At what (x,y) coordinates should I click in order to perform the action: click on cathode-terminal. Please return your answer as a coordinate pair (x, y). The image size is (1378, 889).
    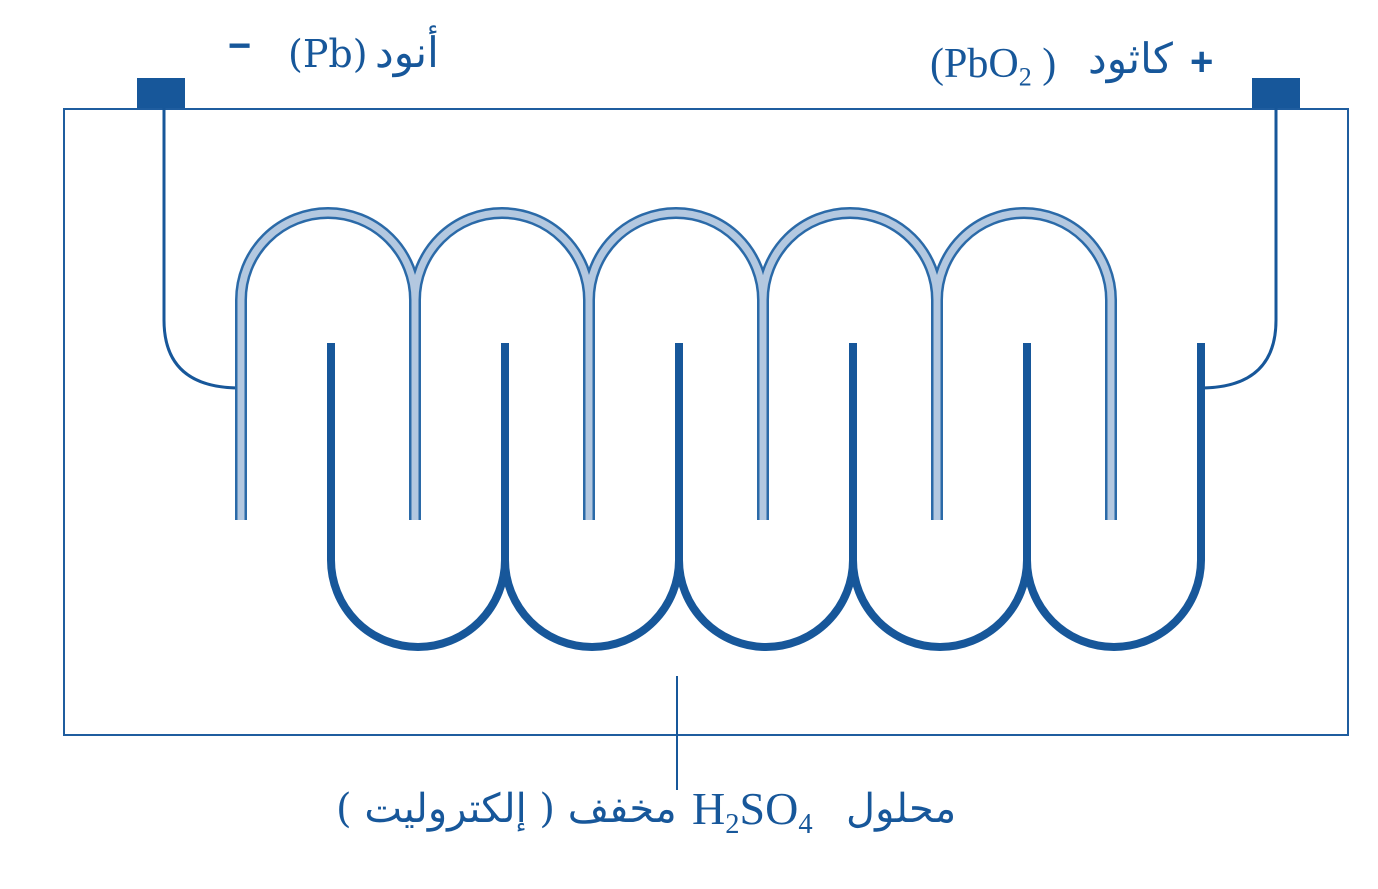
    Looking at the image, I should click on (1276, 93).